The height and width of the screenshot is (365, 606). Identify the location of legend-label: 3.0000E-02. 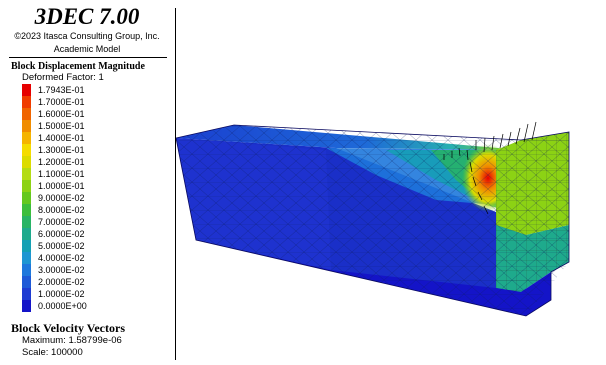
(61, 270).